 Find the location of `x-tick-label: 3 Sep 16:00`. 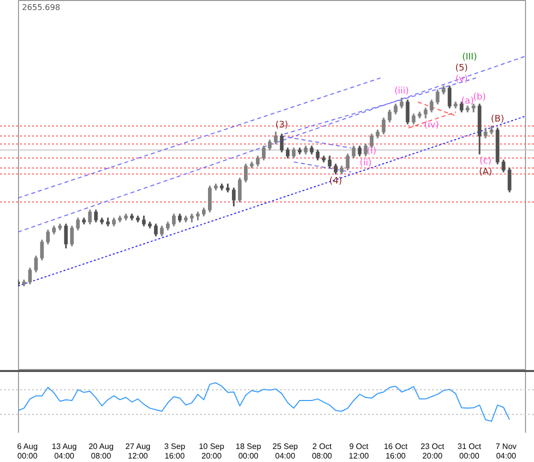

x-tick-label: 3 Sep 16:00 is located at coordinates (175, 451).